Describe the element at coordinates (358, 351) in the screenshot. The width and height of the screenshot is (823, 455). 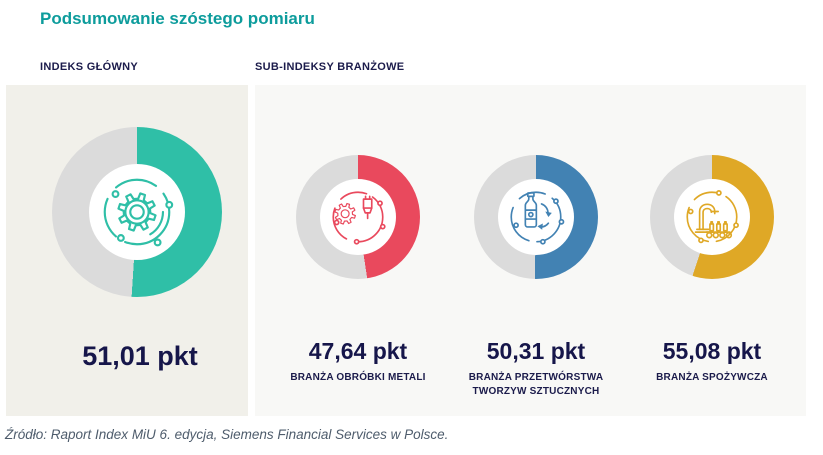
I see `metal-index-value: 47,64 pkt` at that location.